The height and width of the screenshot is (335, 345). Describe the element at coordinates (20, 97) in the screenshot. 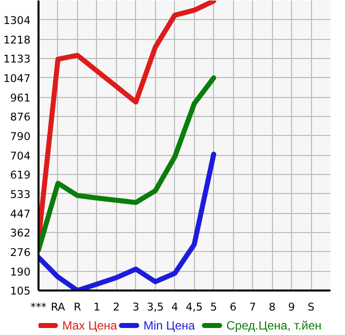

I see `y-tick-label: 961` at that location.